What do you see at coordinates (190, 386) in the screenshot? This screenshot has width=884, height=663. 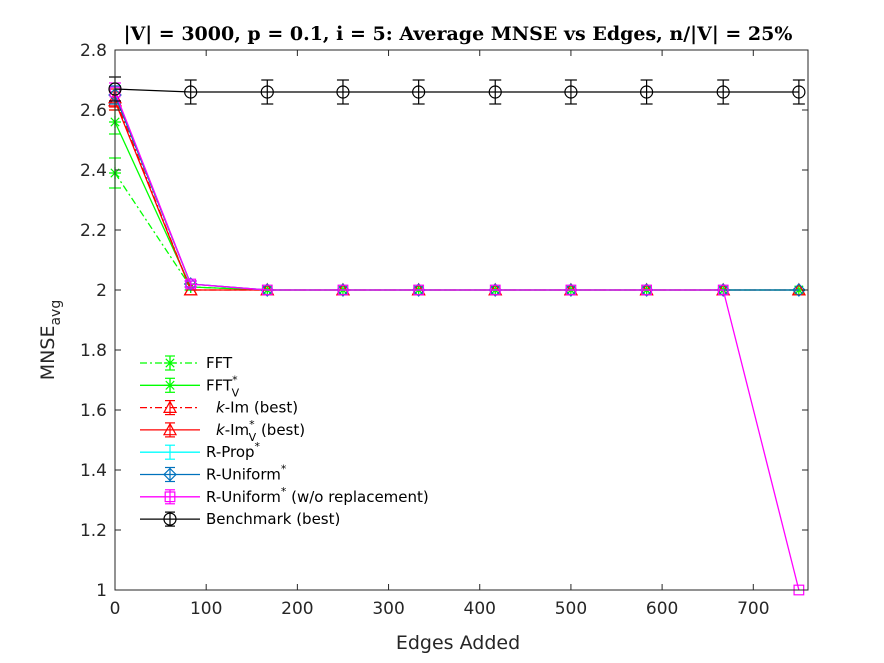 I see `legend-item-1: FFT* V` at bounding box center [190, 386].